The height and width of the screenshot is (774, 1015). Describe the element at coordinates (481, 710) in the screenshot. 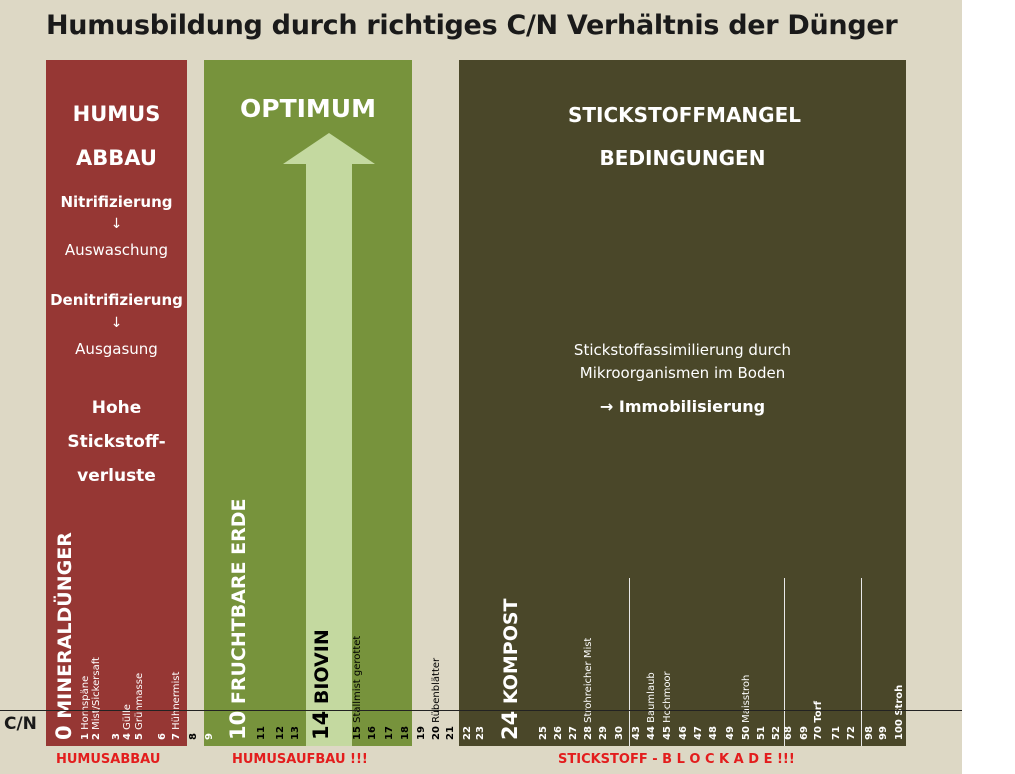

I see `axis-line` at that location.